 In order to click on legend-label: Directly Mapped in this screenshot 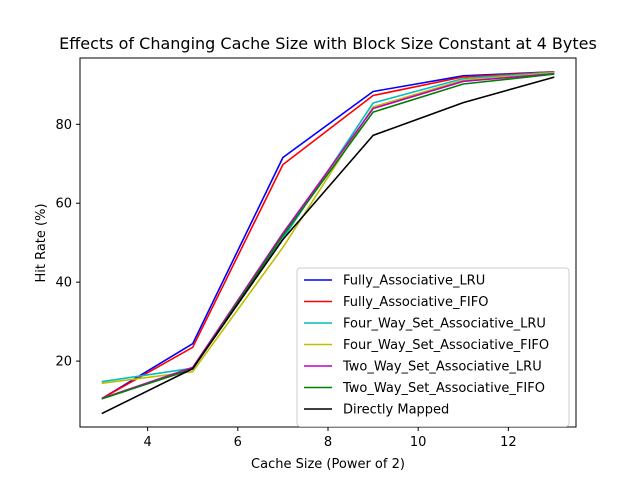, I will do `click(396, 410)`.